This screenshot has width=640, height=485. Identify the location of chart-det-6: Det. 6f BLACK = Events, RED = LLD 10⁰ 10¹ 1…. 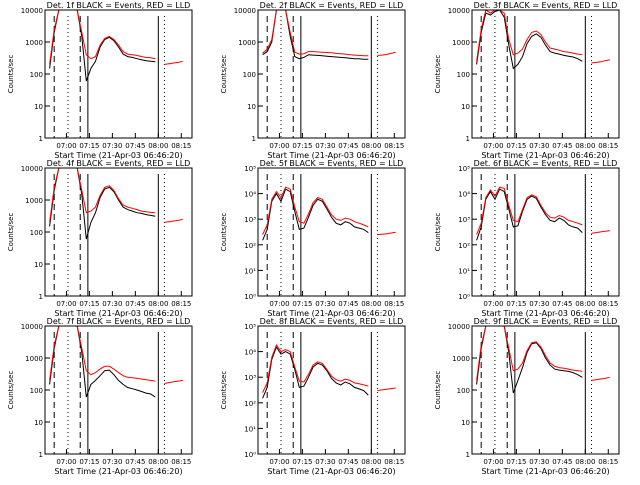
(527, 238).